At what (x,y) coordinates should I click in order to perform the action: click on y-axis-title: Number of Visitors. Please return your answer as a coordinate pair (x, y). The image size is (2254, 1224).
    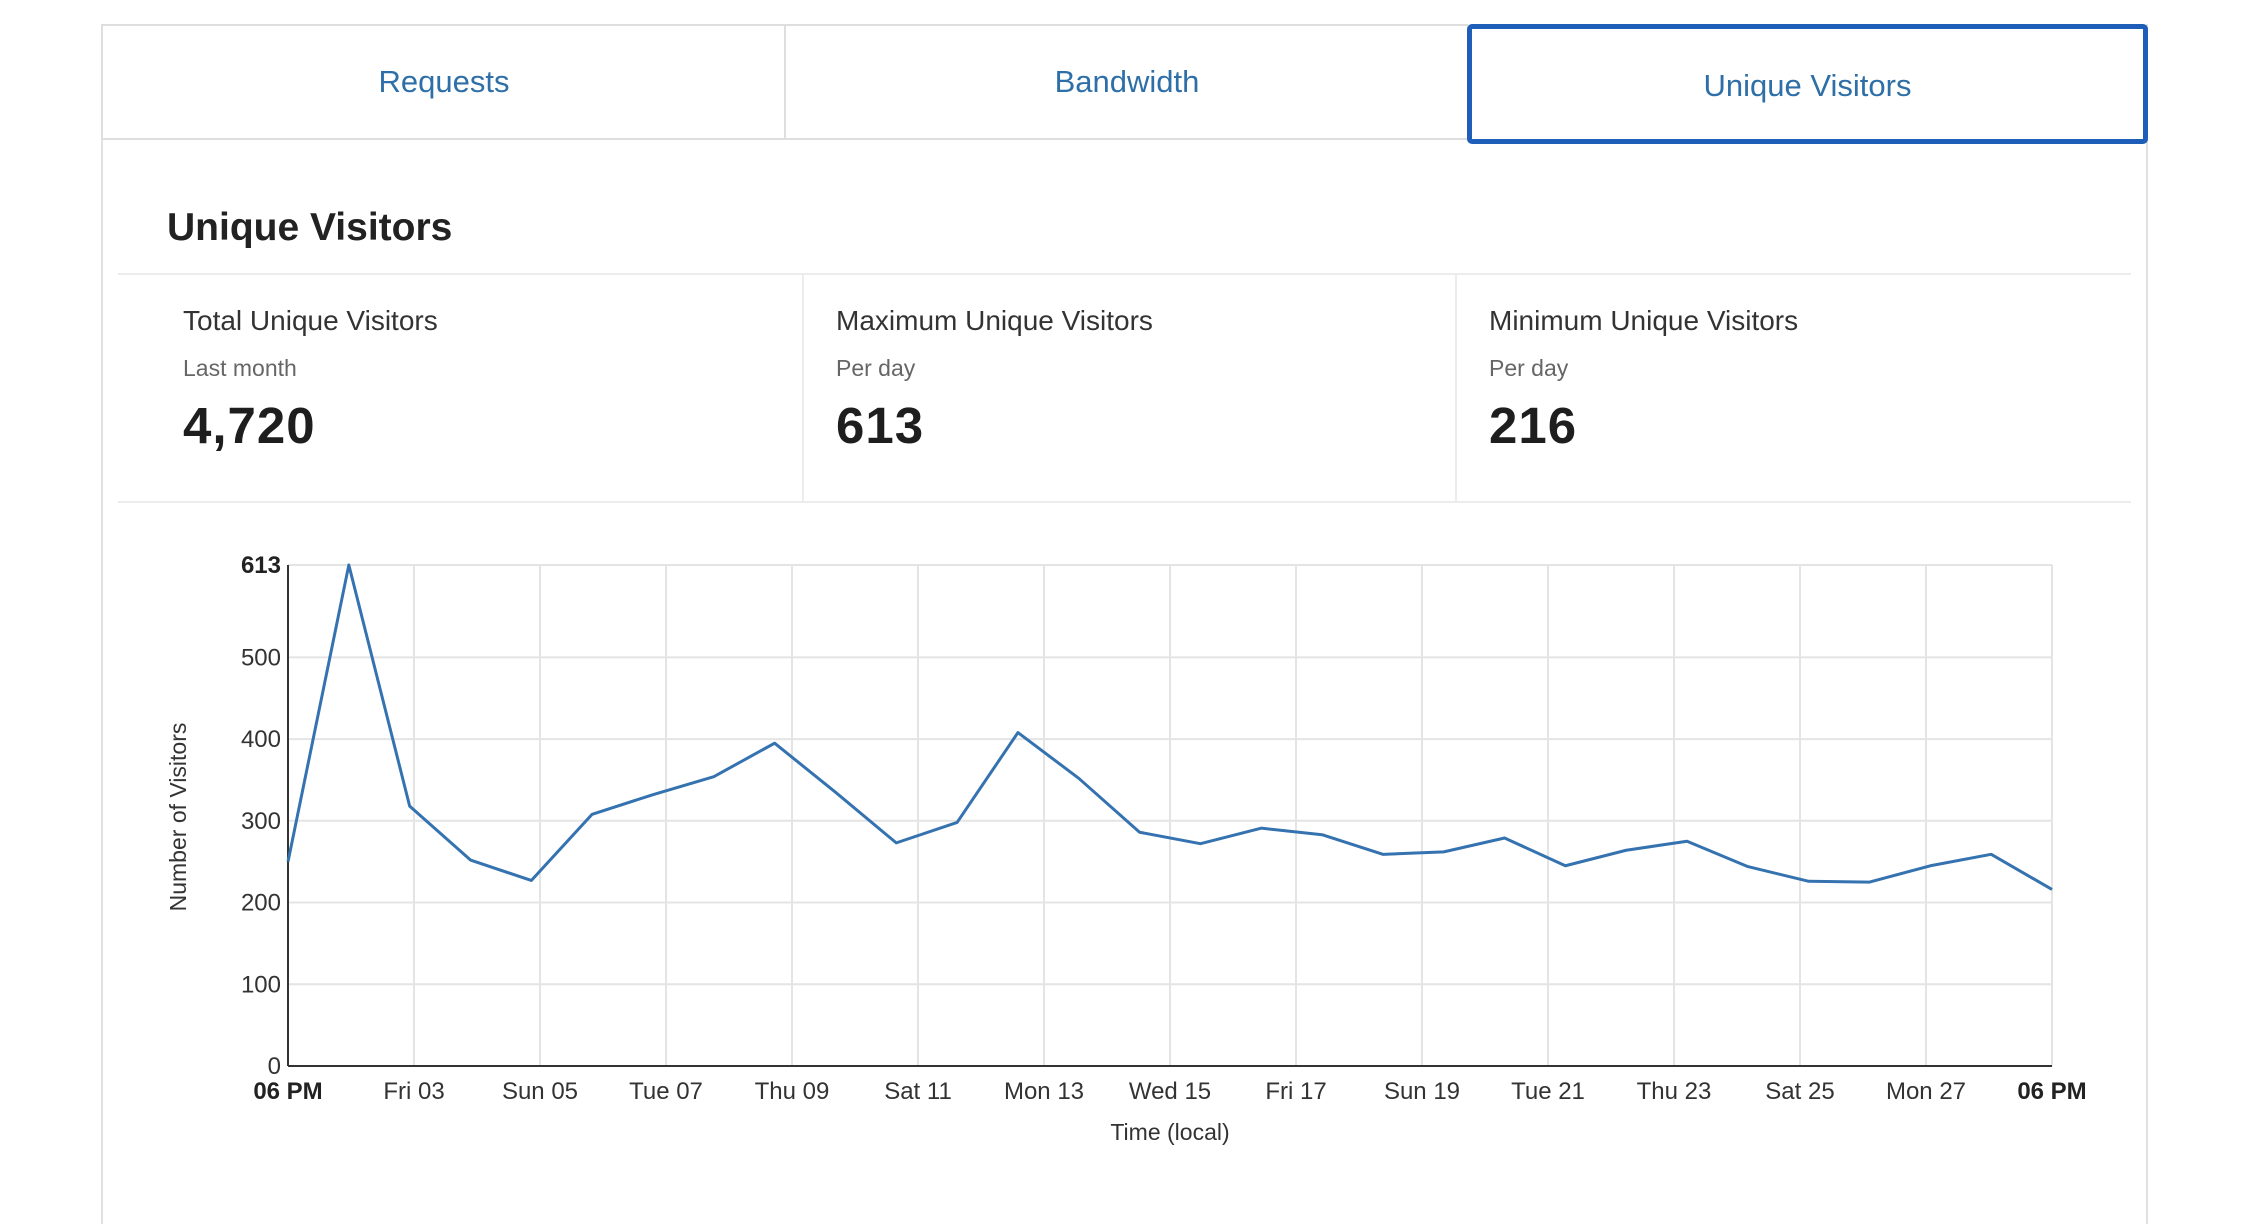
    Looking at the image, I should click on (178, 817).